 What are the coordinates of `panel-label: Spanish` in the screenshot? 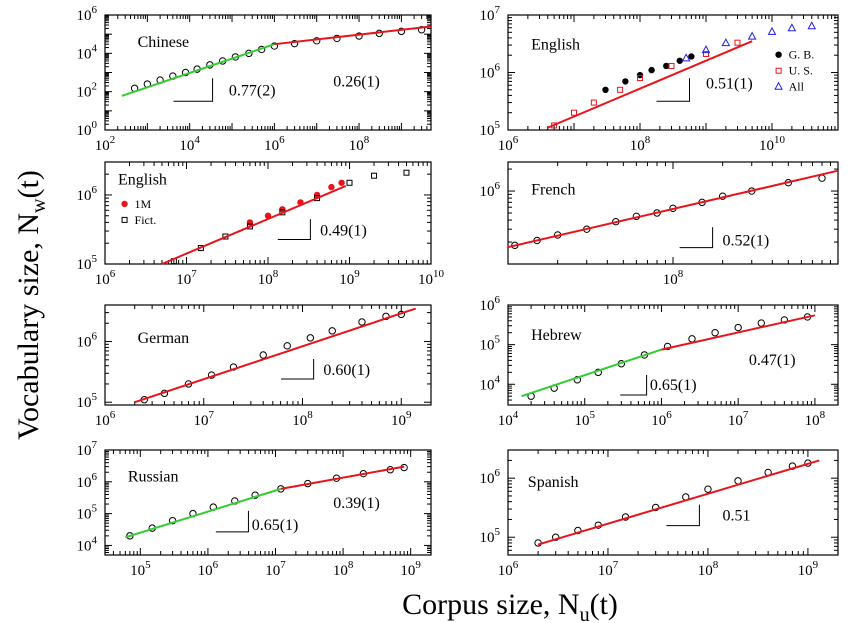 It's located at (553, 482).